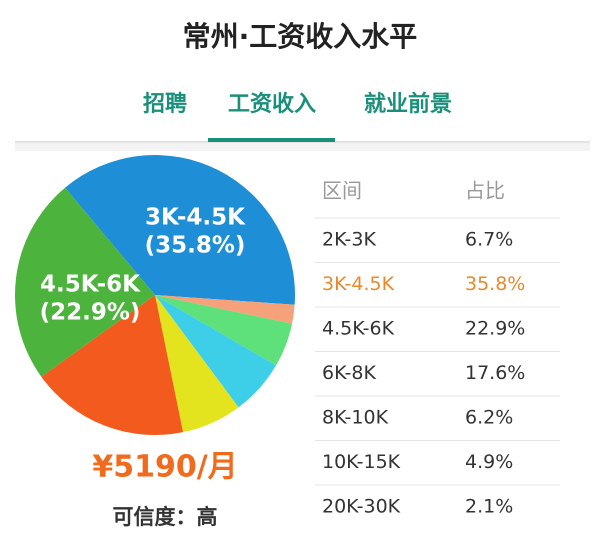  What do you see at coordinates (195, 218) in the screenshot?
I see `slice-label: 3K-4.5K` at bounding box center [195, 218].